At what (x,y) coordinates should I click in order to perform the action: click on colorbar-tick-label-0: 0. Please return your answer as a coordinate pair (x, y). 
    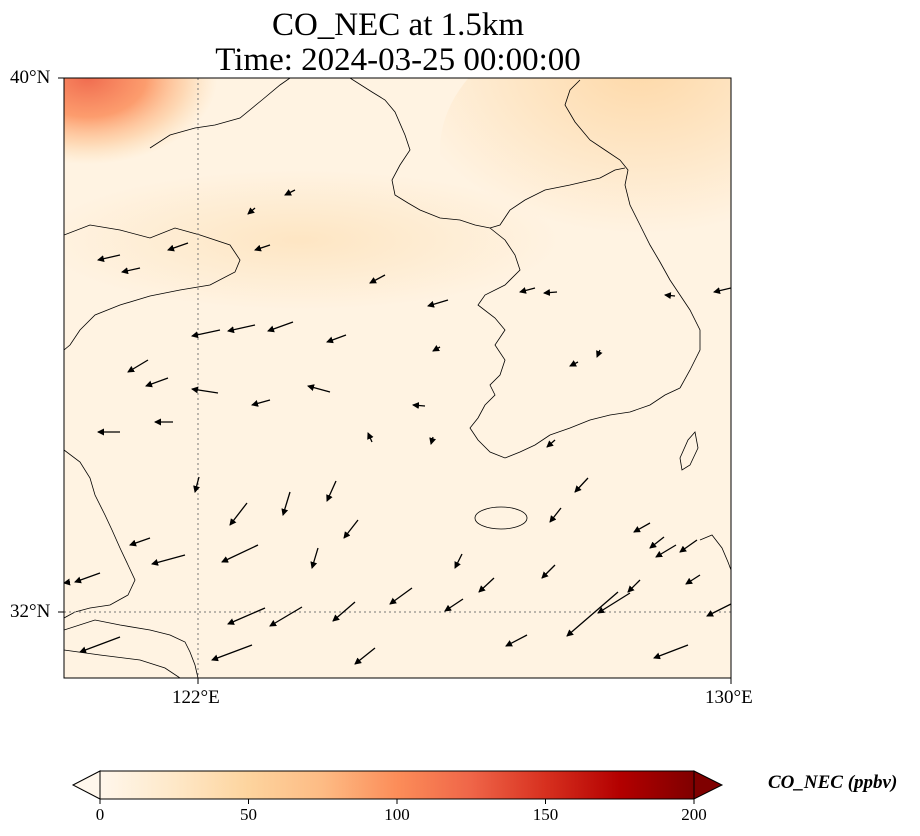
    Looking at the image, I should click on (100, 814).